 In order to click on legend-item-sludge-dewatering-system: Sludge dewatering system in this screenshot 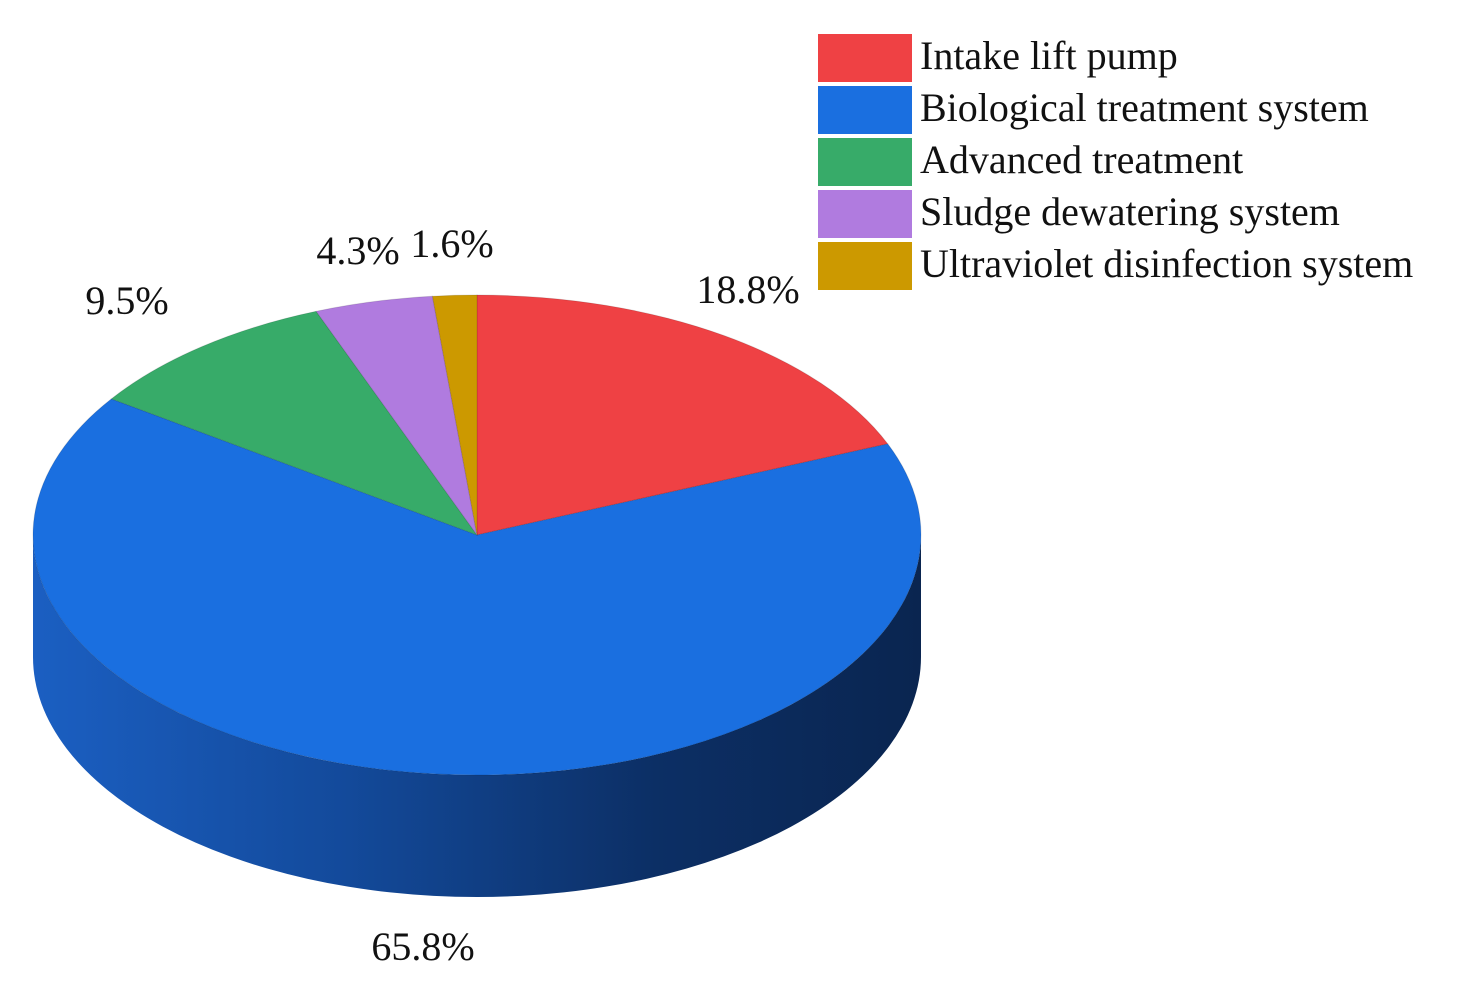, I will do `click(1079, 213)`.